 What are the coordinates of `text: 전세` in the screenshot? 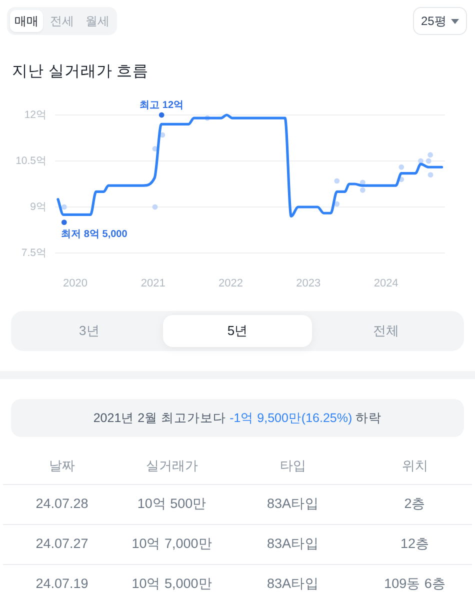 It's located at (62, 21).